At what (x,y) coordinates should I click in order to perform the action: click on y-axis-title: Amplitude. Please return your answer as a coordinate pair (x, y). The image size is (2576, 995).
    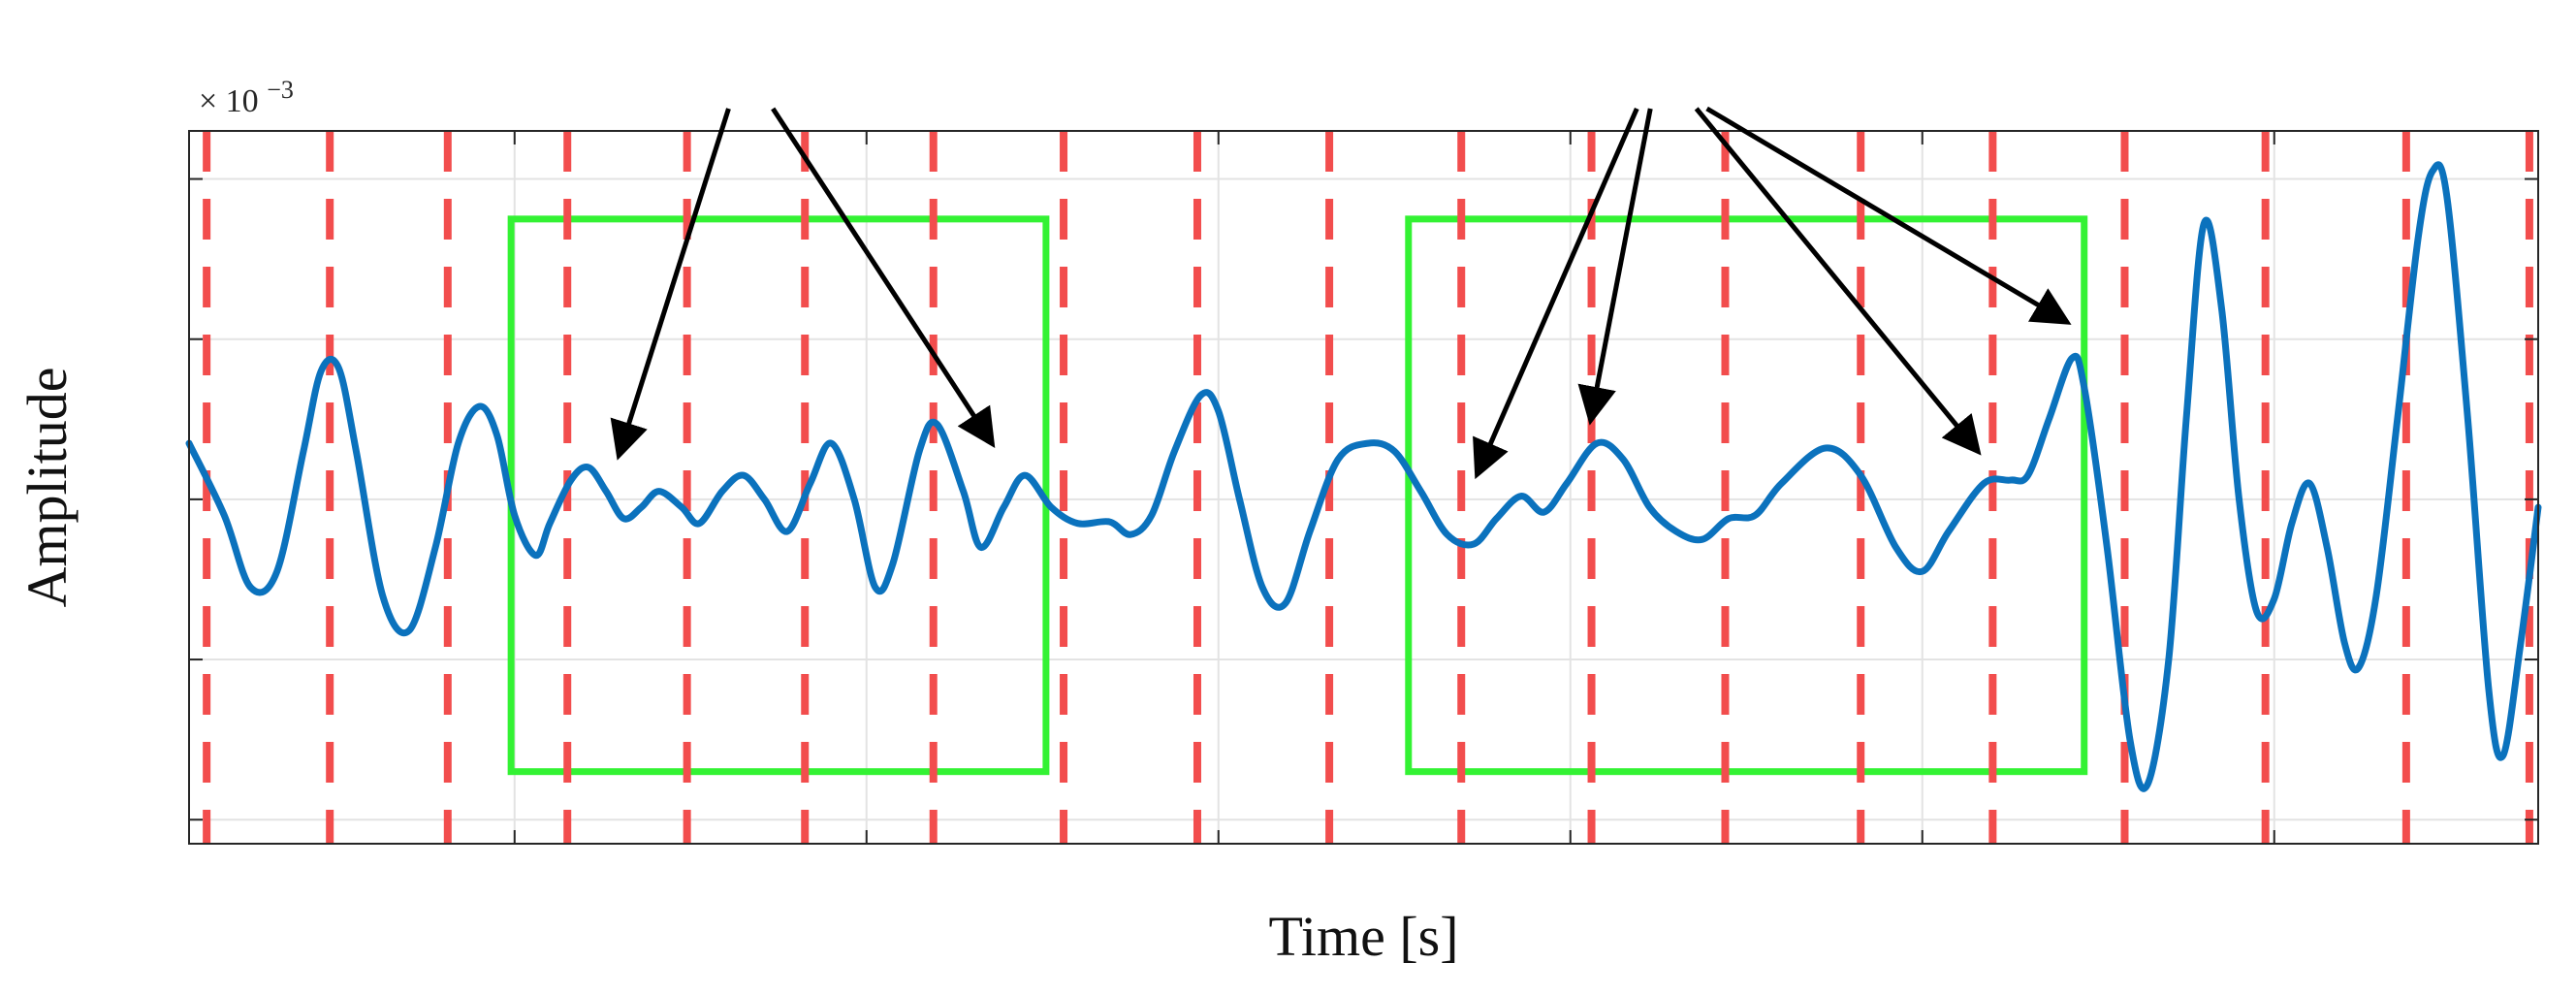
    Looking at the image, I should click on (47, 487).